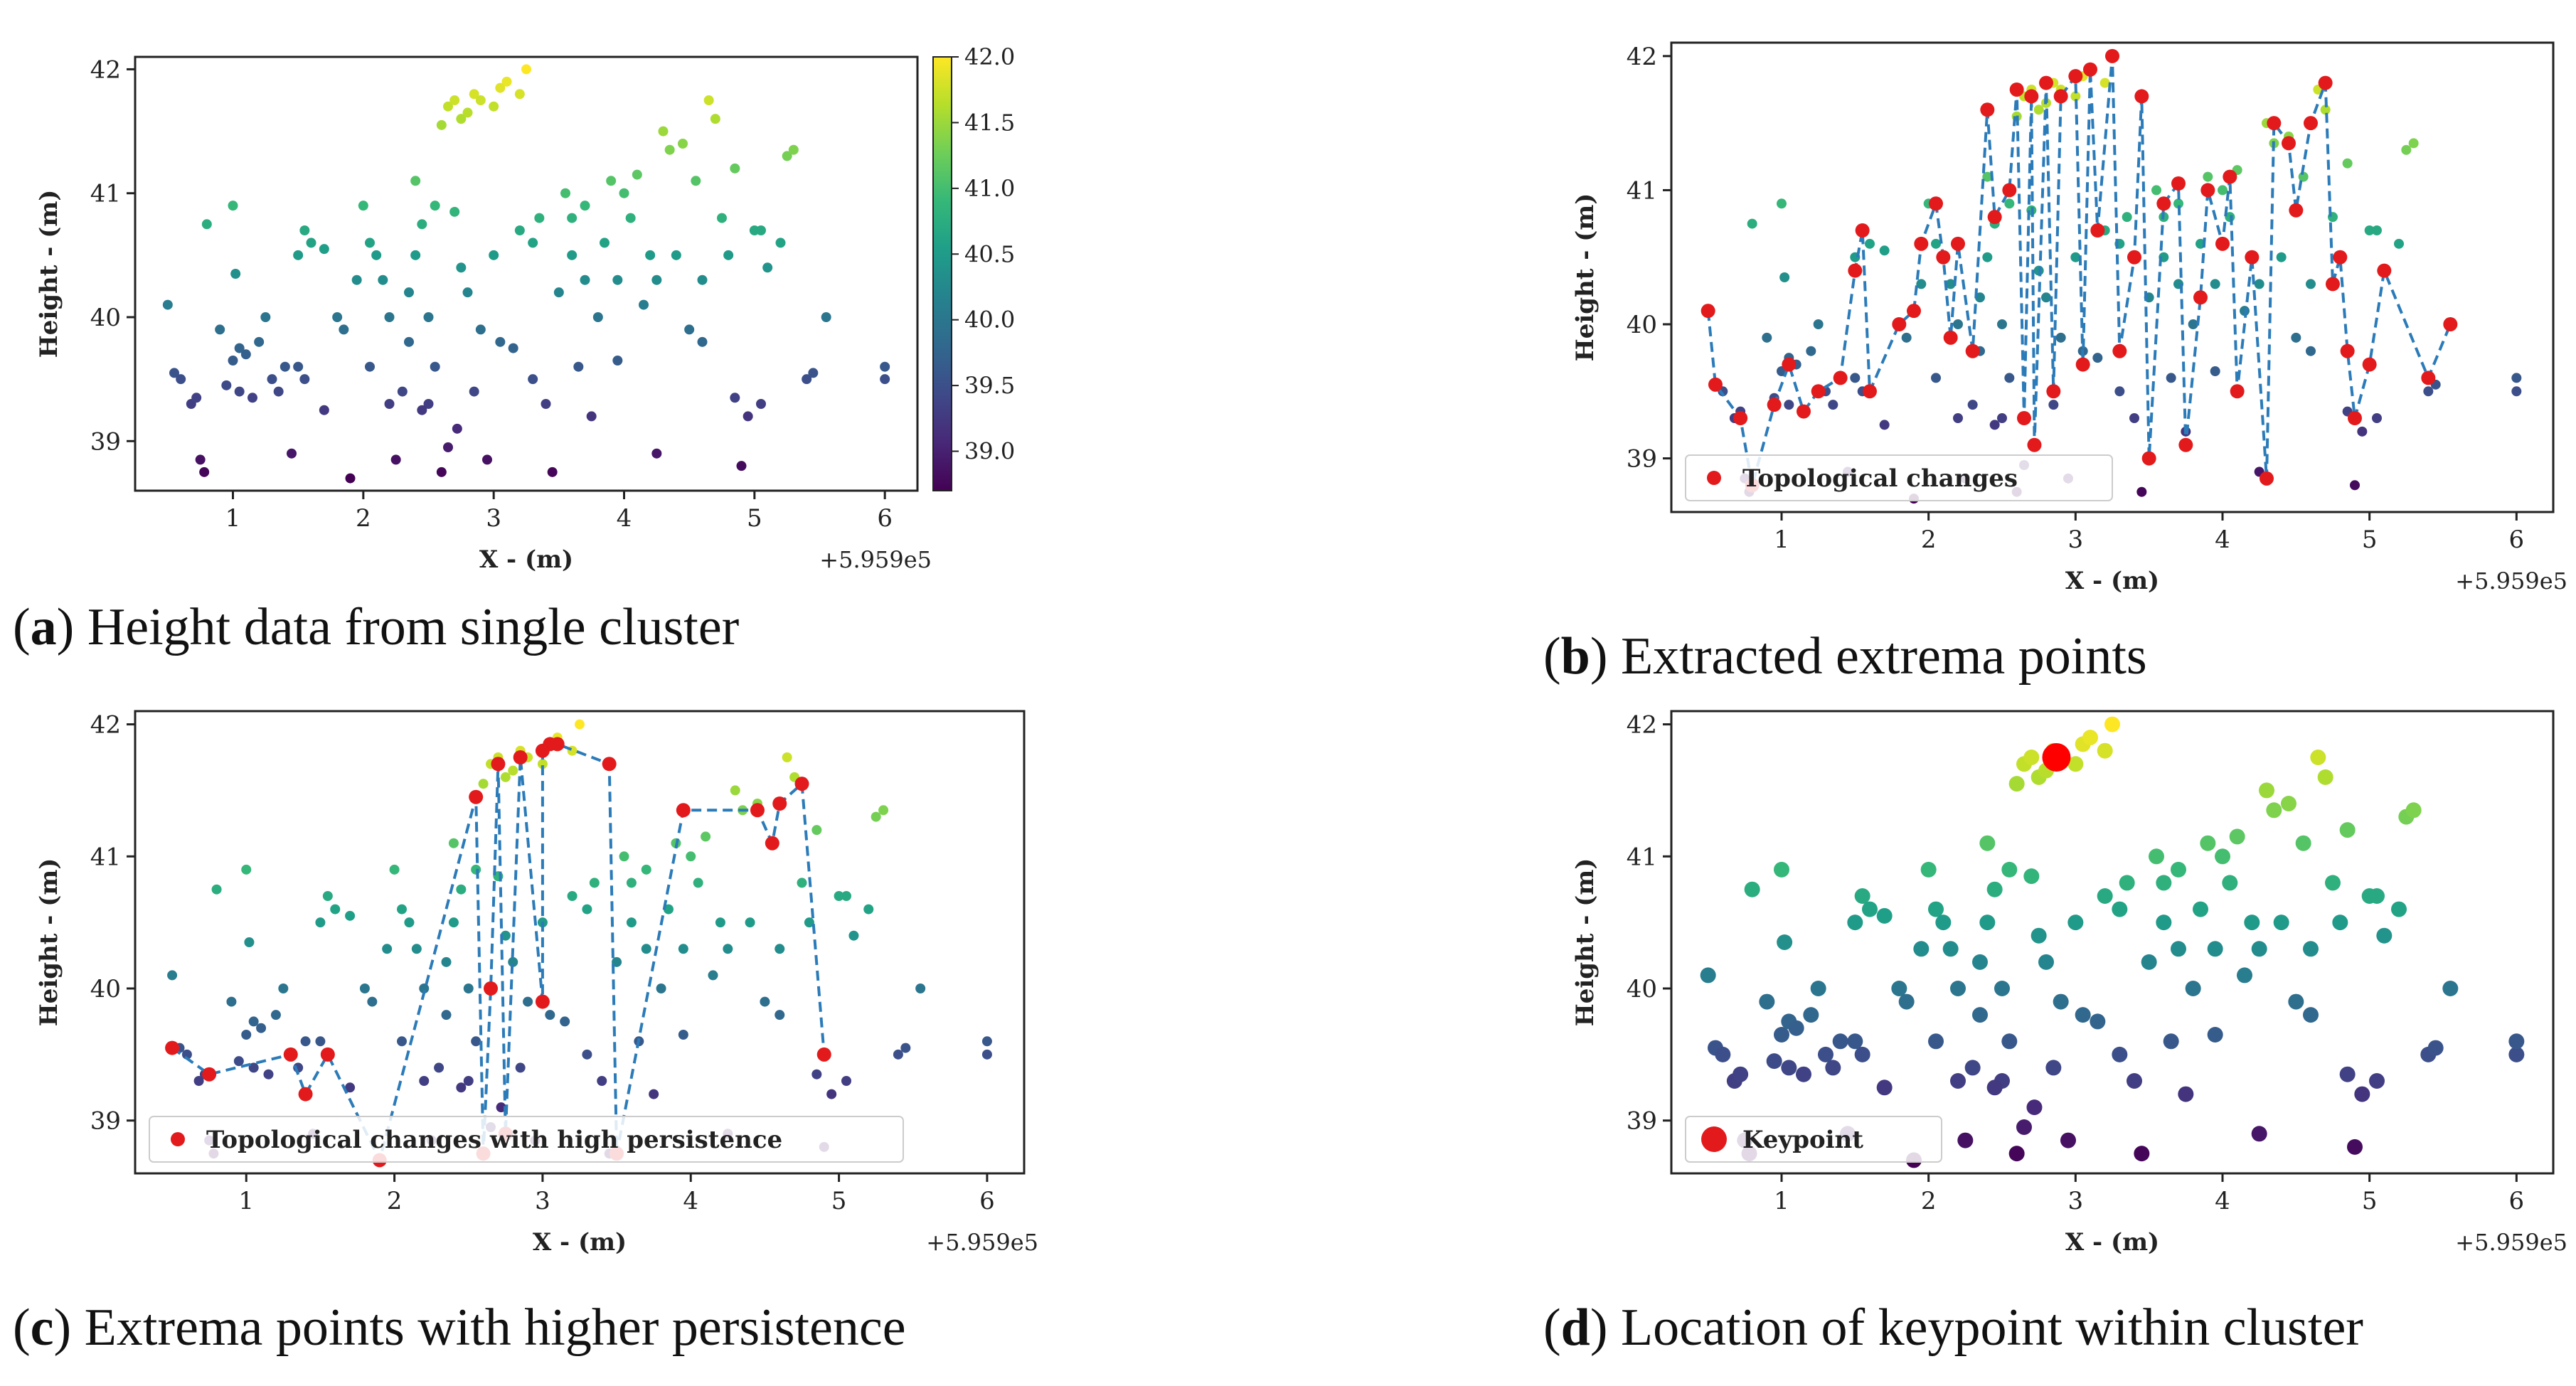 This screenshot has width=2576, height=1386. Describe the element at coordinates (875, 559) in the screenshot. I see `x-offset-label: +5.959e5` at that location.